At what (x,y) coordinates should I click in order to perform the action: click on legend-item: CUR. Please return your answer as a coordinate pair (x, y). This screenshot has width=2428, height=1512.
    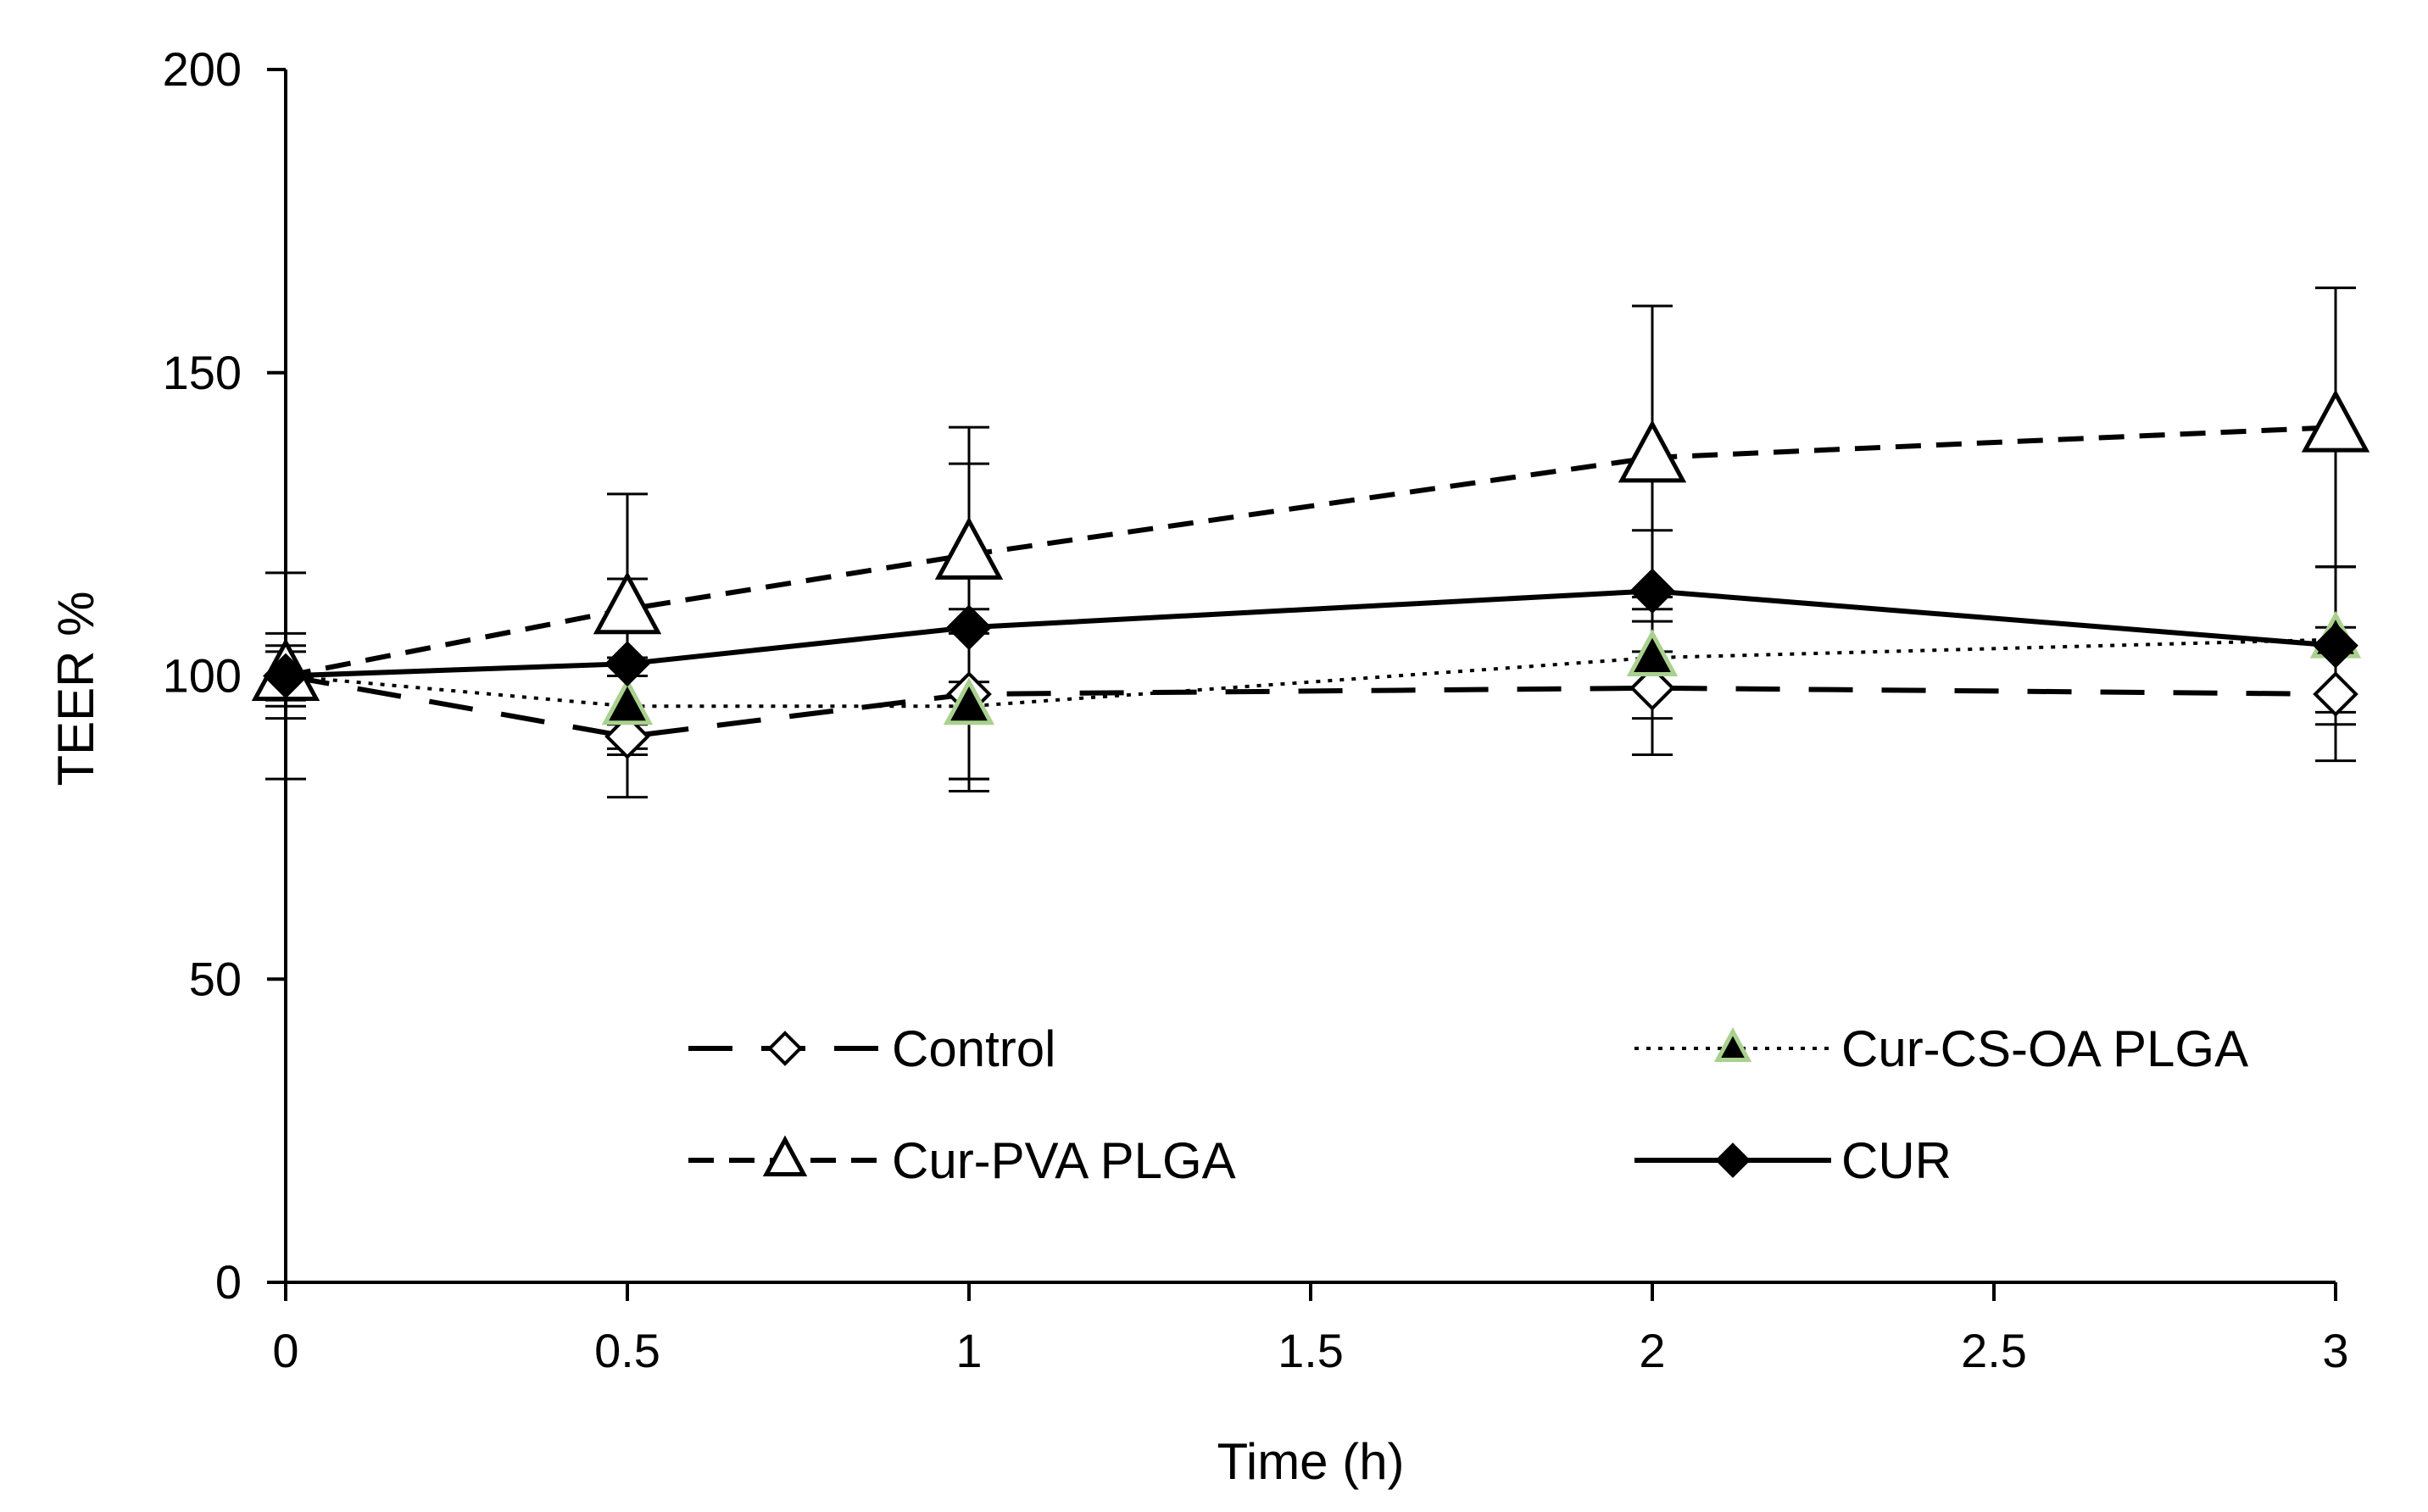
    Looking at the image, I should click on (1793, 1161).